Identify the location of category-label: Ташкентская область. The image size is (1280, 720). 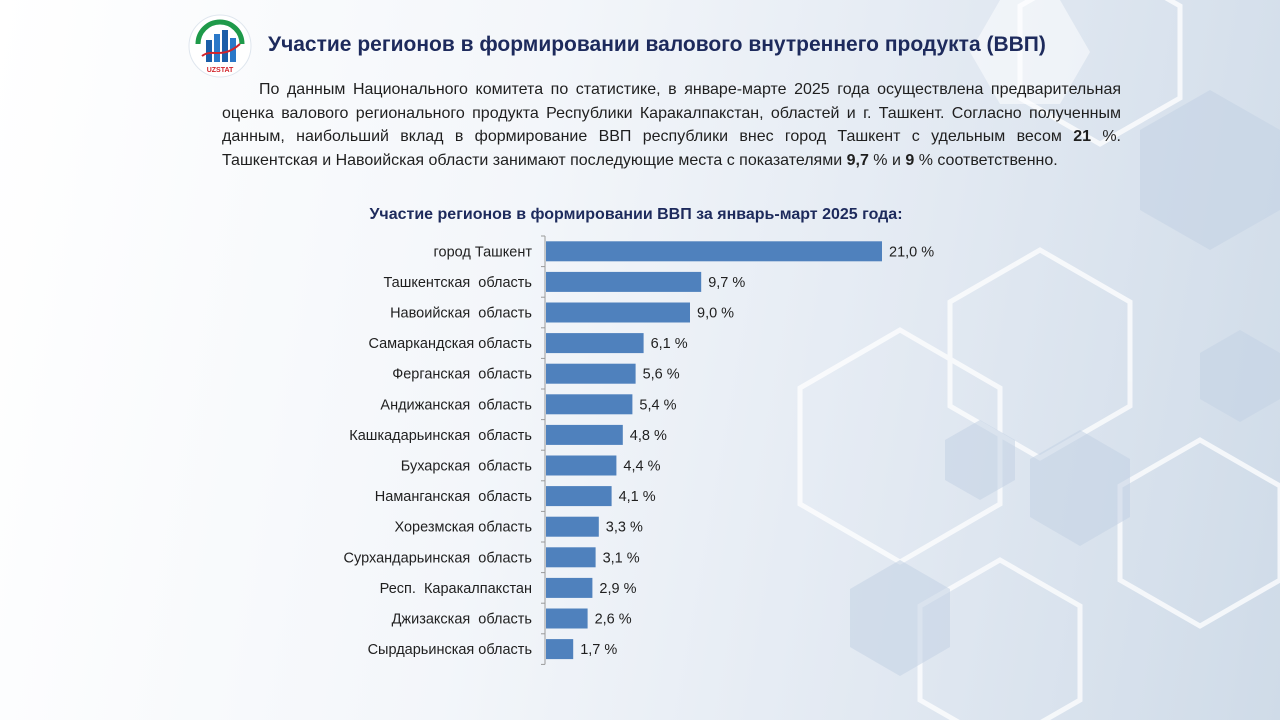
(457, 283).